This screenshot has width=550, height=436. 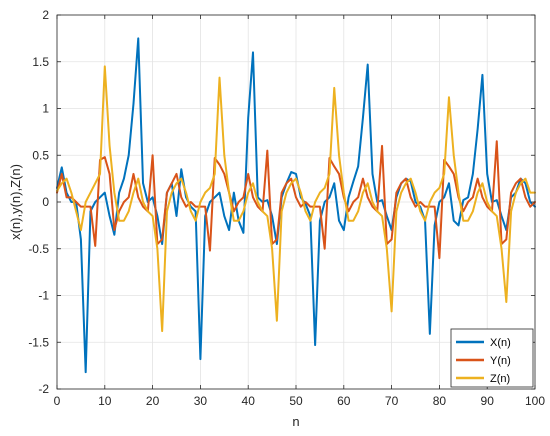 I want to click on x-tick-label: 30, so click(x=201, y=401).